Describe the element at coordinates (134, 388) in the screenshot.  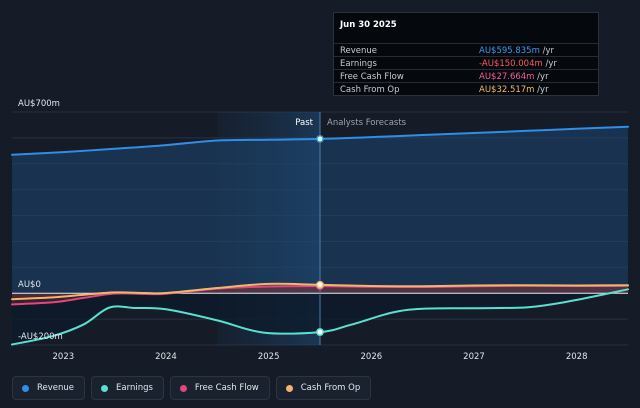
I see `legend-label: Earnings` at that location.